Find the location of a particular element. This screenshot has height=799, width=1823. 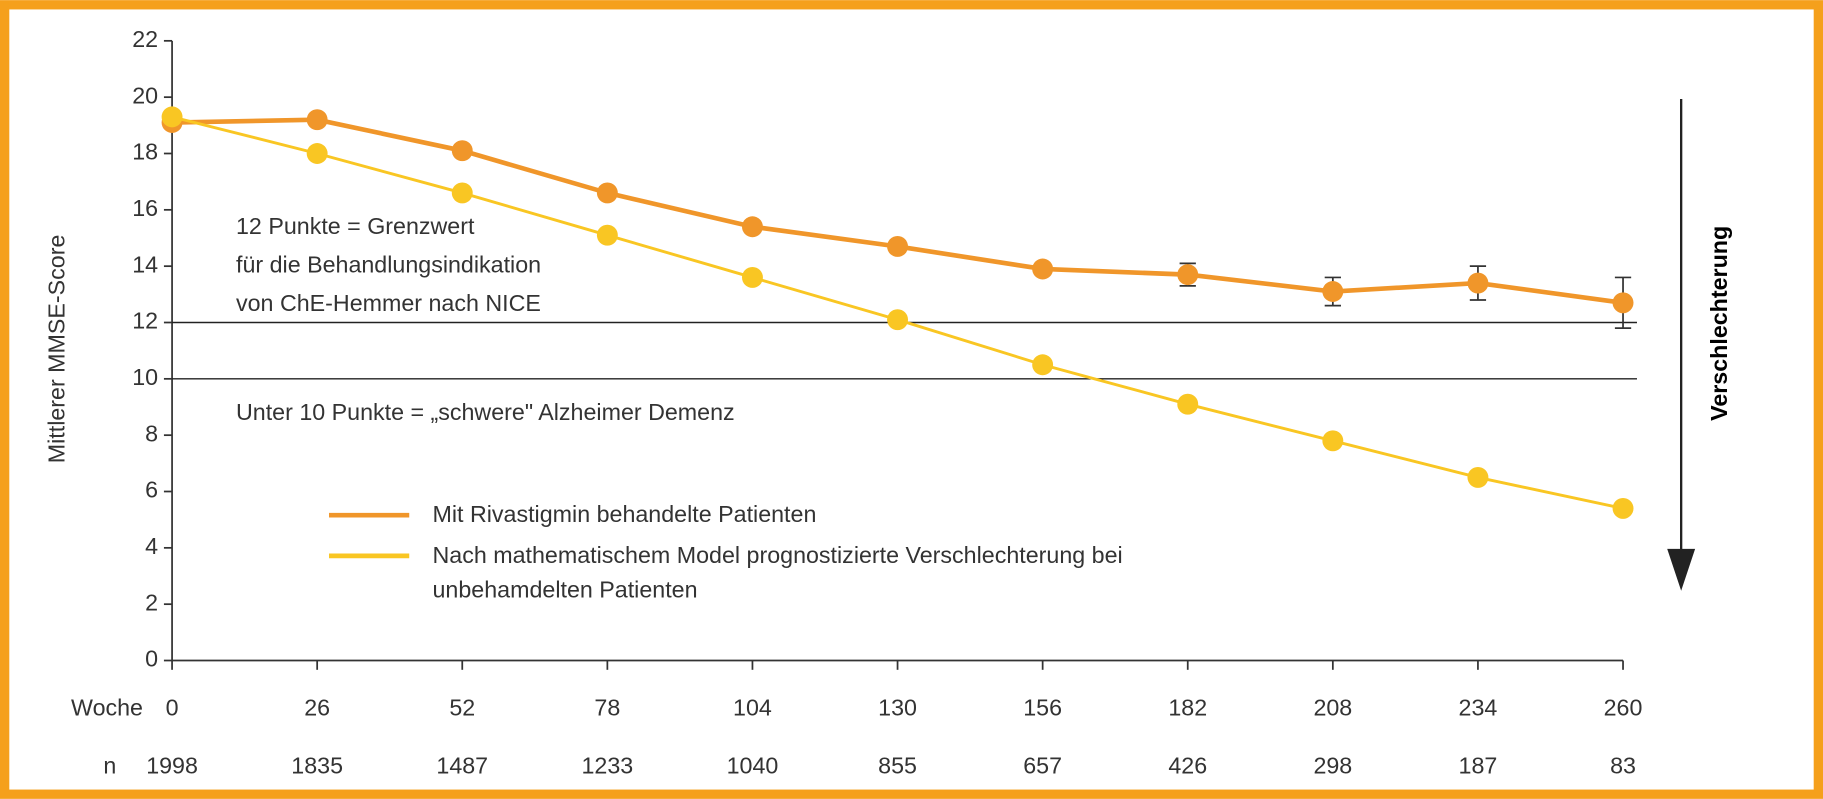

y-tick-label: 16 is located at coordinates (145, 208).